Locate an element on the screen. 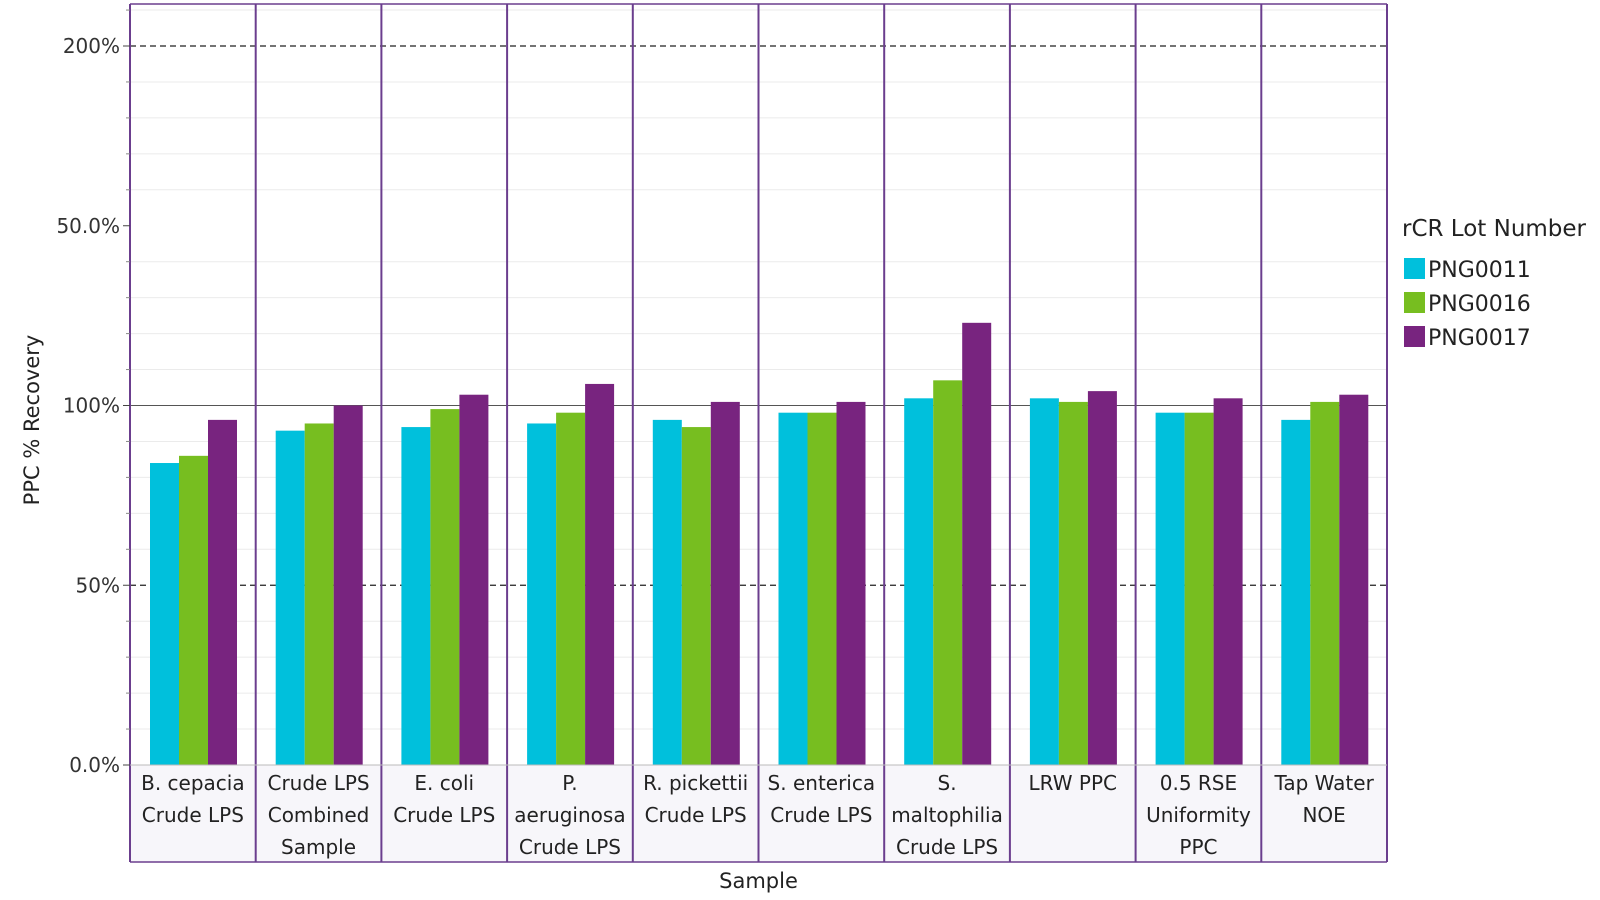 Image resolution: width=1600 pixels, height=900 pixels. category-label-line: LRW PPC is located at coordinates (1073, 783).